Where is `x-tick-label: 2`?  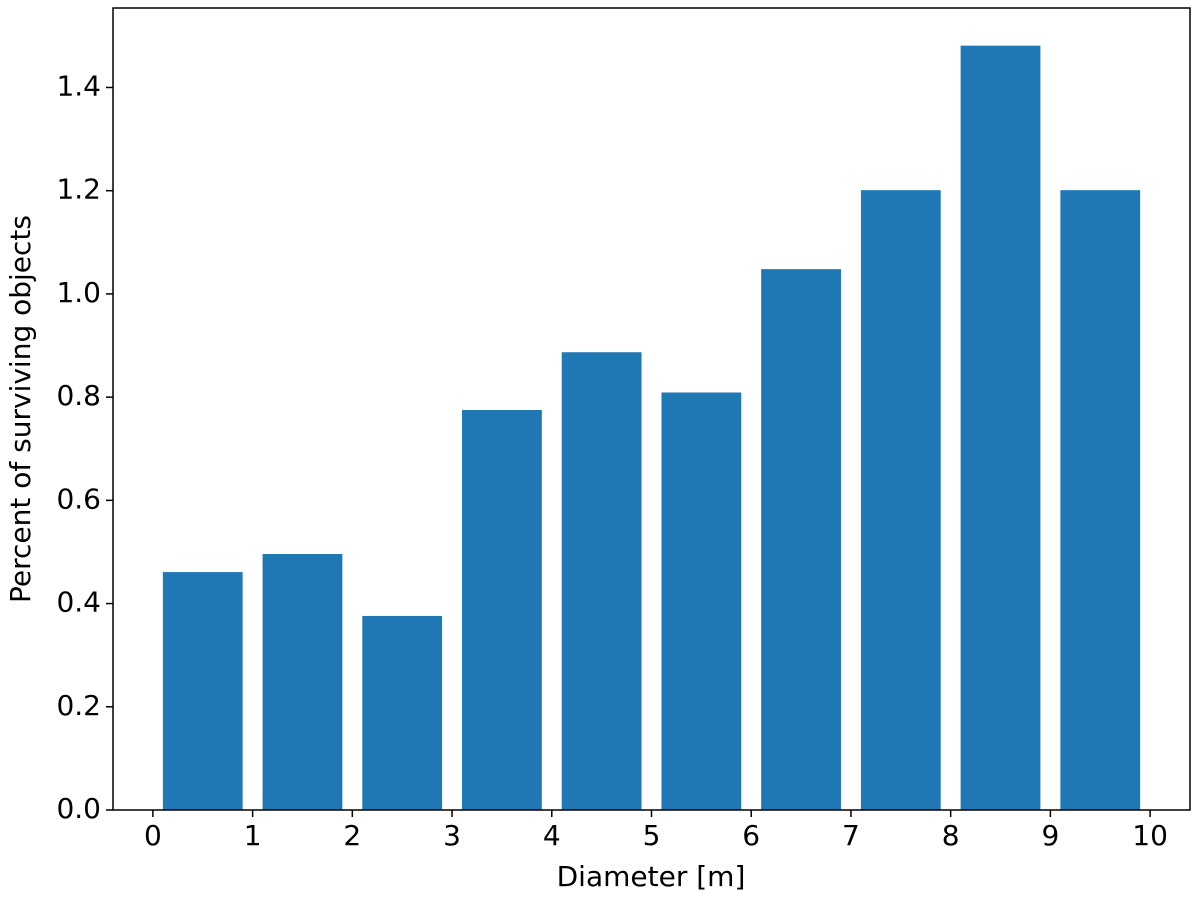 x-tick-label: 2 is located at coordinates (352, 835).